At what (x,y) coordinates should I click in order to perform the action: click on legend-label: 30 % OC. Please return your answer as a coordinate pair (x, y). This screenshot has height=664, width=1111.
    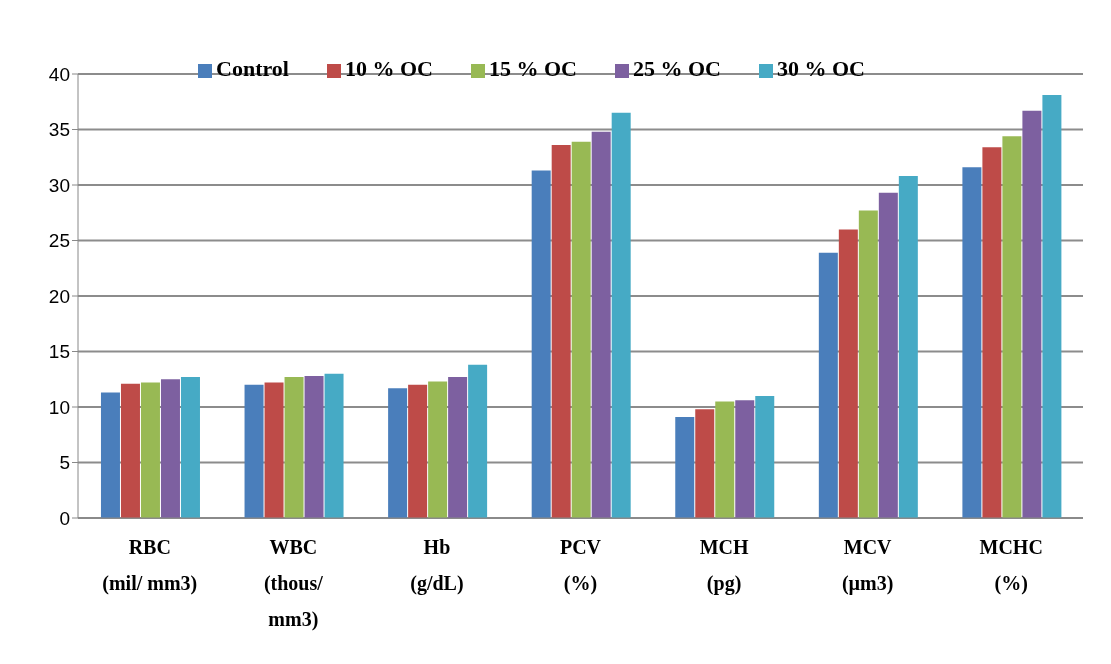
    Looking at the image, I should click on (820, 68).